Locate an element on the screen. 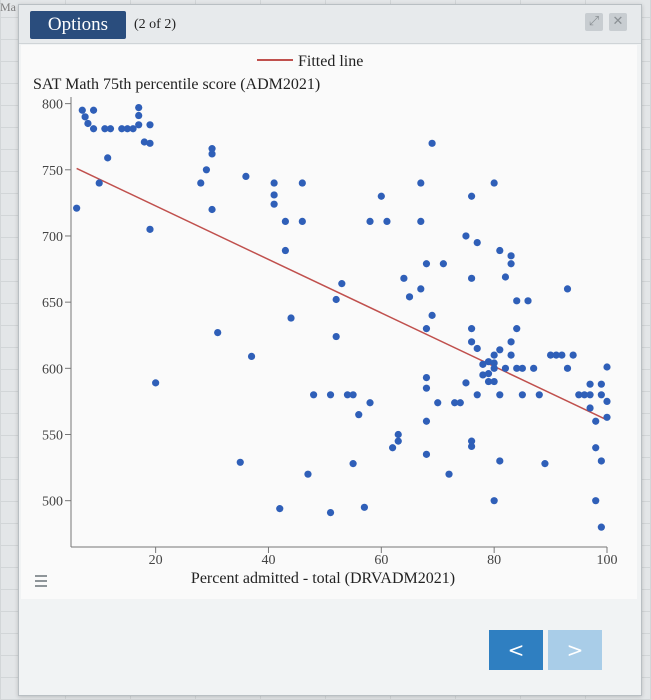  y-tick-label: 650 is located at coordinates (52, 303).